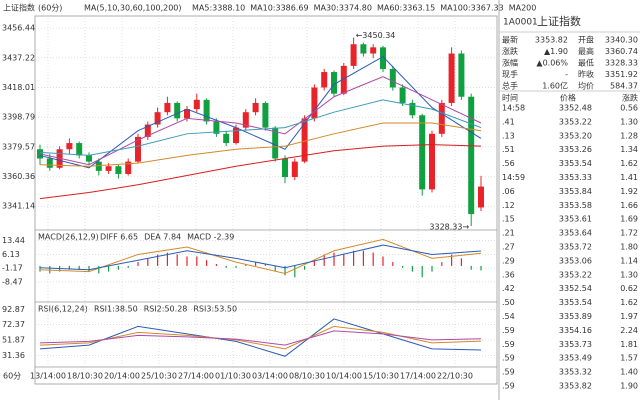 The height and width of the screenshot is (400, 640). Describe the element at coordinates (119, 237) in the screenshot. I see `legend-item: DIFF 6.65` at that location.